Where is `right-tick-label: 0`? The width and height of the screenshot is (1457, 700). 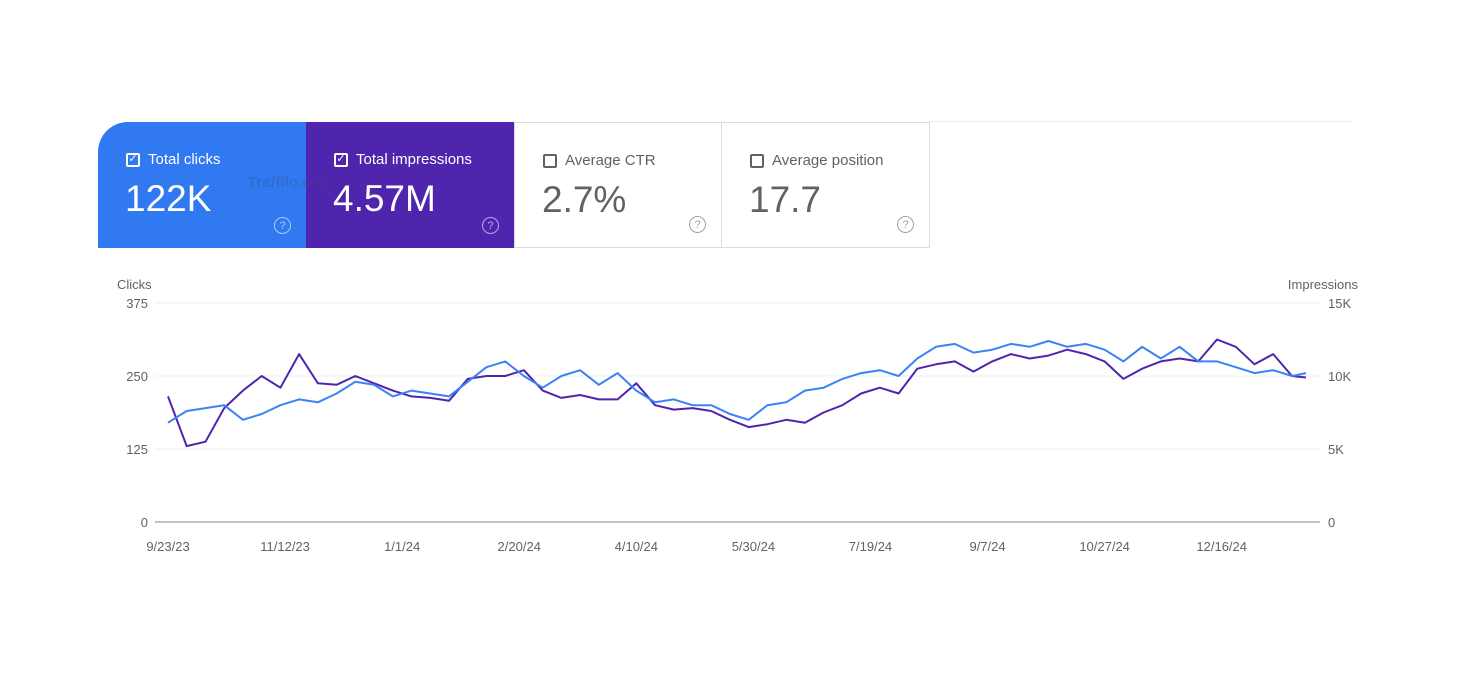
right-tick-label: 0 is located at coordinates (1331, 522).